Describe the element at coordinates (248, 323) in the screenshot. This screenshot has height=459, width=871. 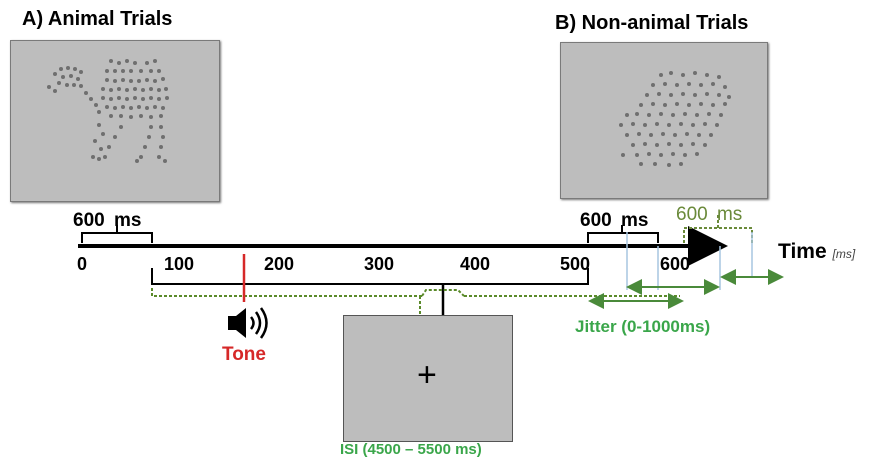
I see `speaker-icon` at that location.